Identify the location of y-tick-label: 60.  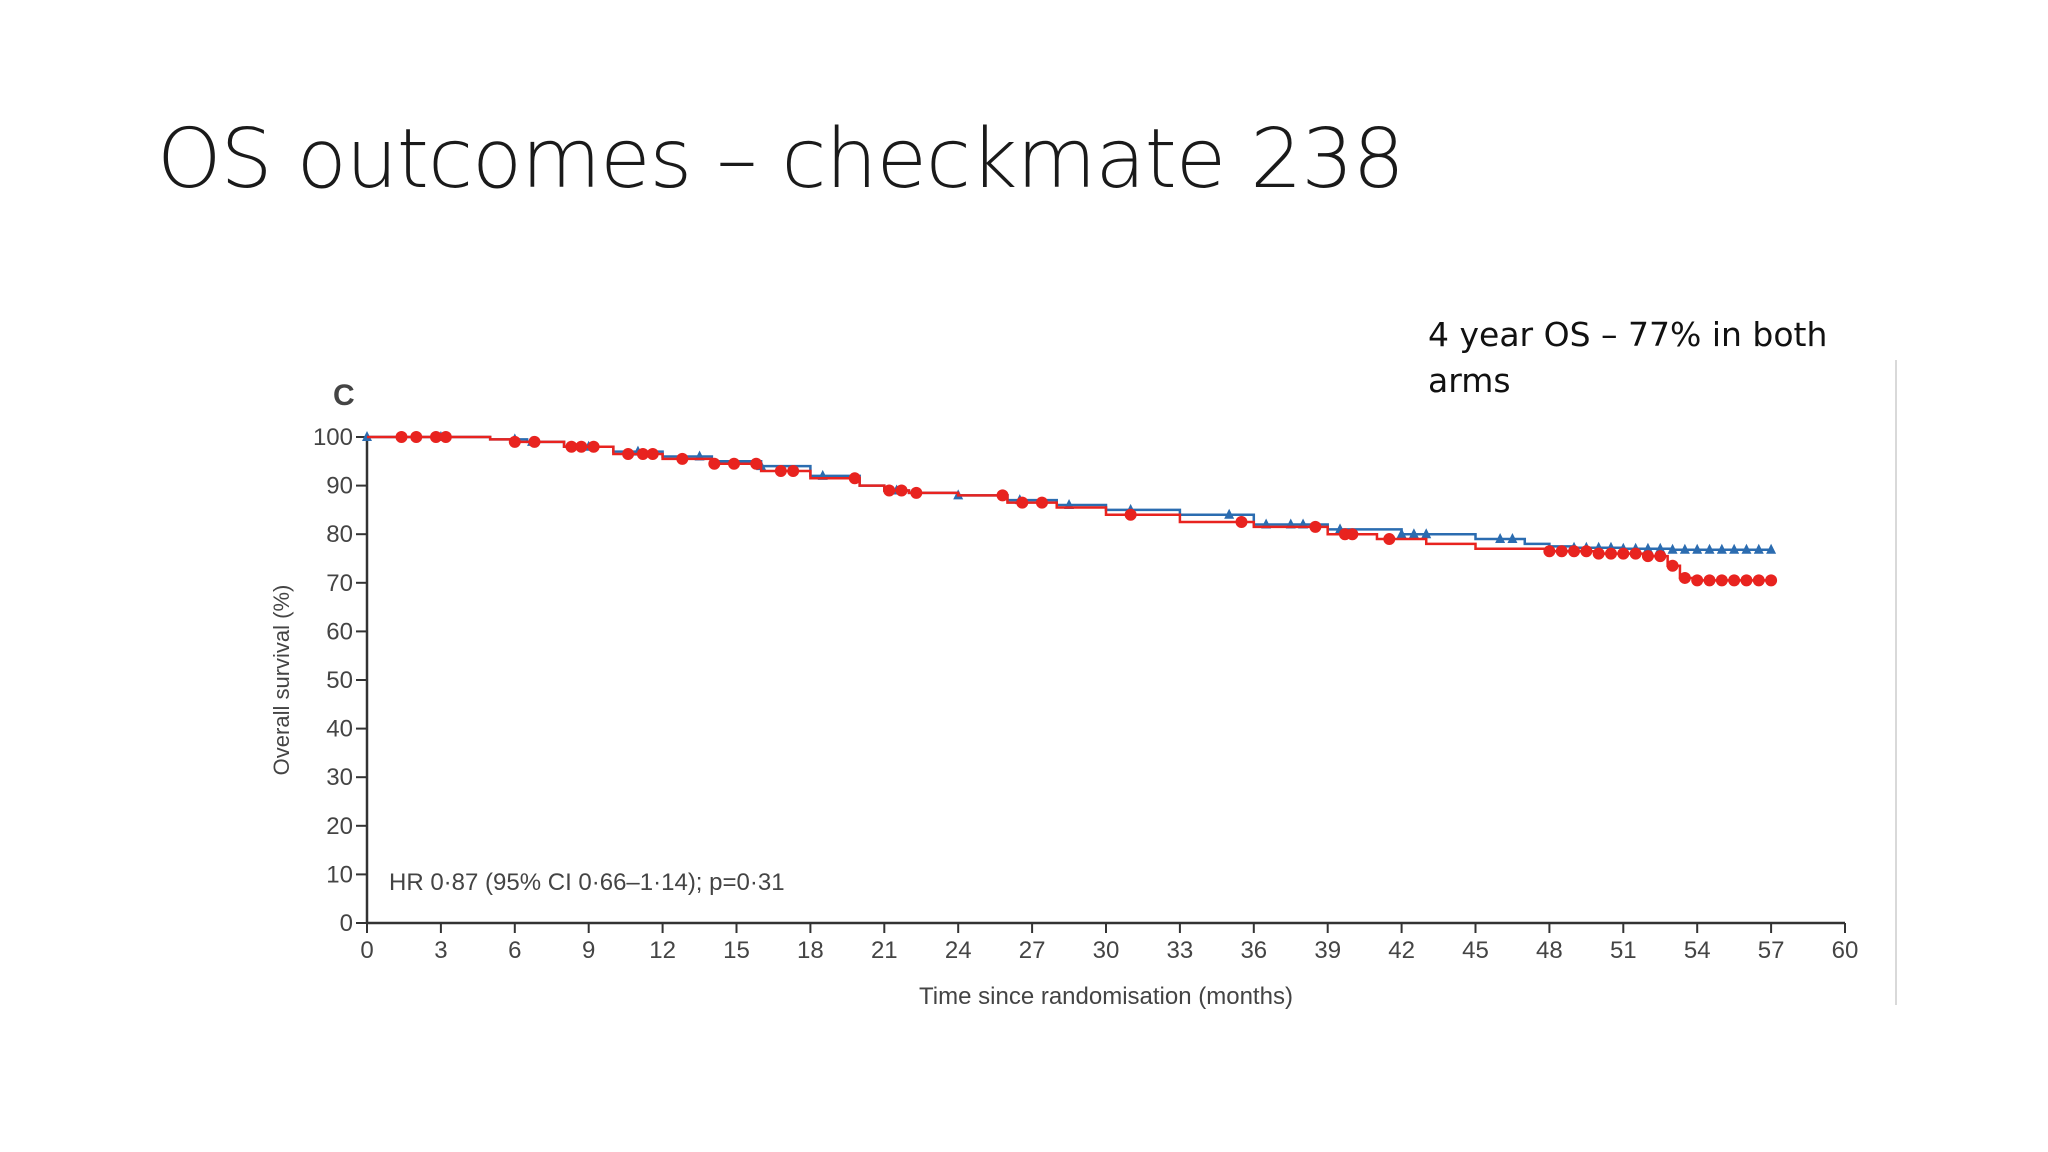
(339, 631).